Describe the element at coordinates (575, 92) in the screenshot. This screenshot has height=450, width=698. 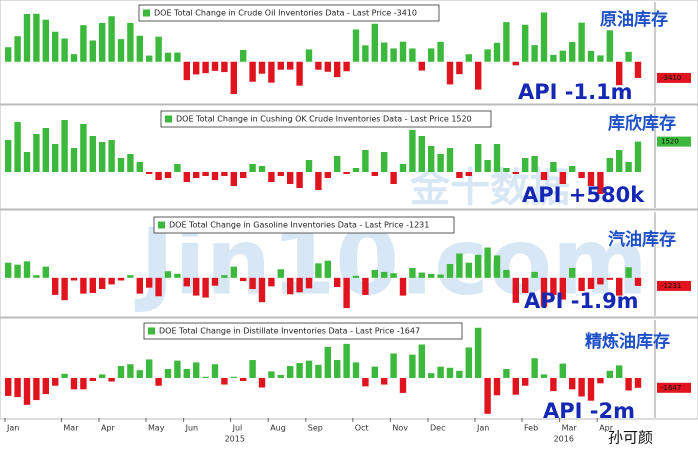
I see `annotation-api: API -1.1m` at that location.